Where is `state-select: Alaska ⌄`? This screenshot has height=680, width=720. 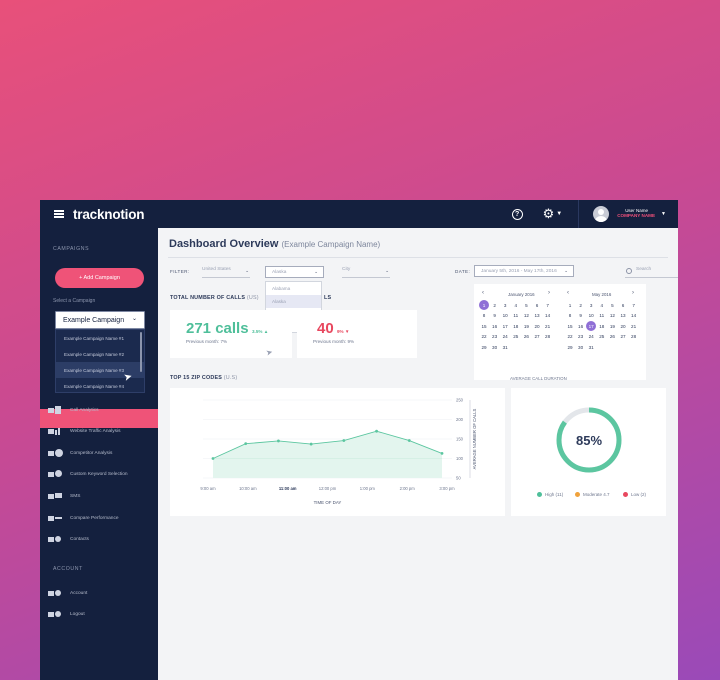
state-select: Alaska ⌄ is located at coordinates (294, 272).